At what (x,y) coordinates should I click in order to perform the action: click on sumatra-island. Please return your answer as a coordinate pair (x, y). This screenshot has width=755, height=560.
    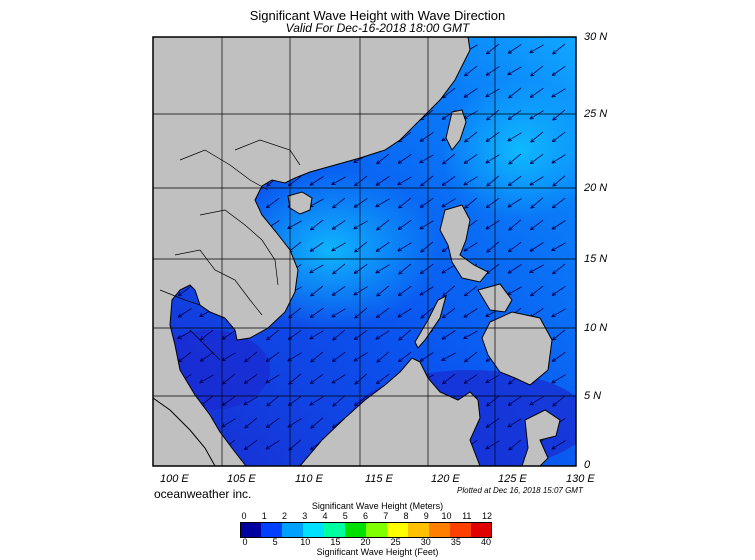
    Looking at the image, I should click on (184, 431).